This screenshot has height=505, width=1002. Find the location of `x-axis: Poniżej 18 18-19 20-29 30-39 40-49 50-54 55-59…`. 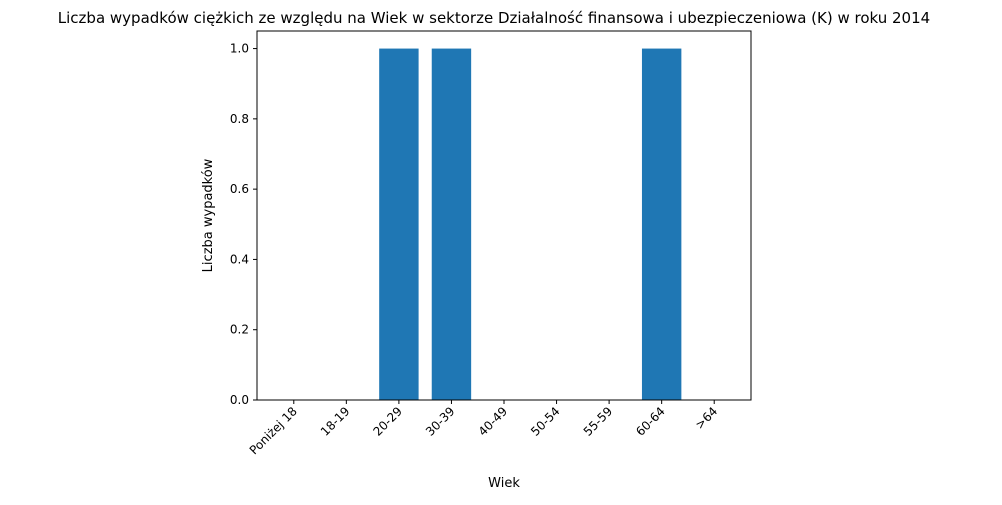

x-axis: Poniżej 18 18-19 20-29 30-39 40-49 50-54 55-59… is located at coordinates (484, 428).